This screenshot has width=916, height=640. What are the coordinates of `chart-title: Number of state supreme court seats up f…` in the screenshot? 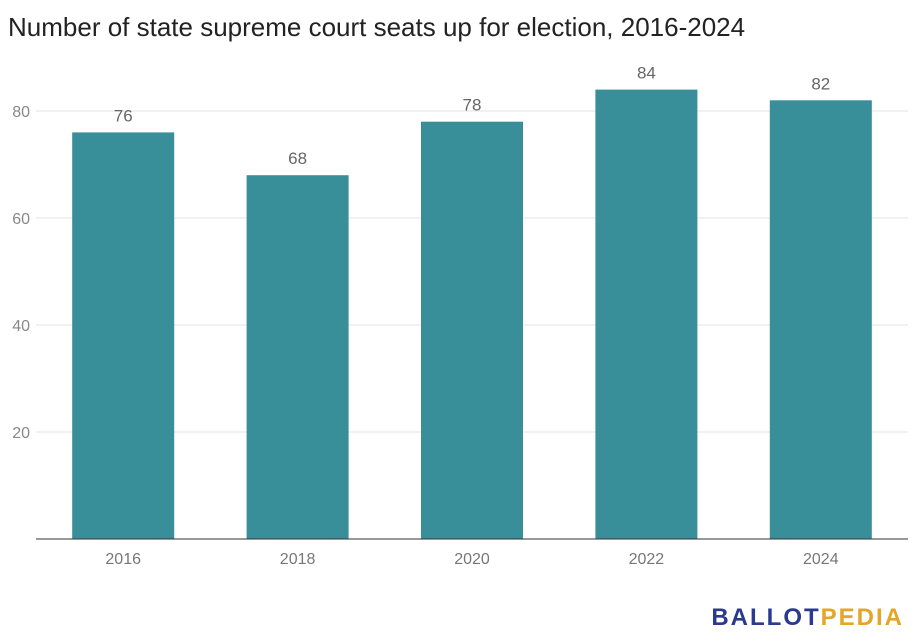 It's located at (377, 27).